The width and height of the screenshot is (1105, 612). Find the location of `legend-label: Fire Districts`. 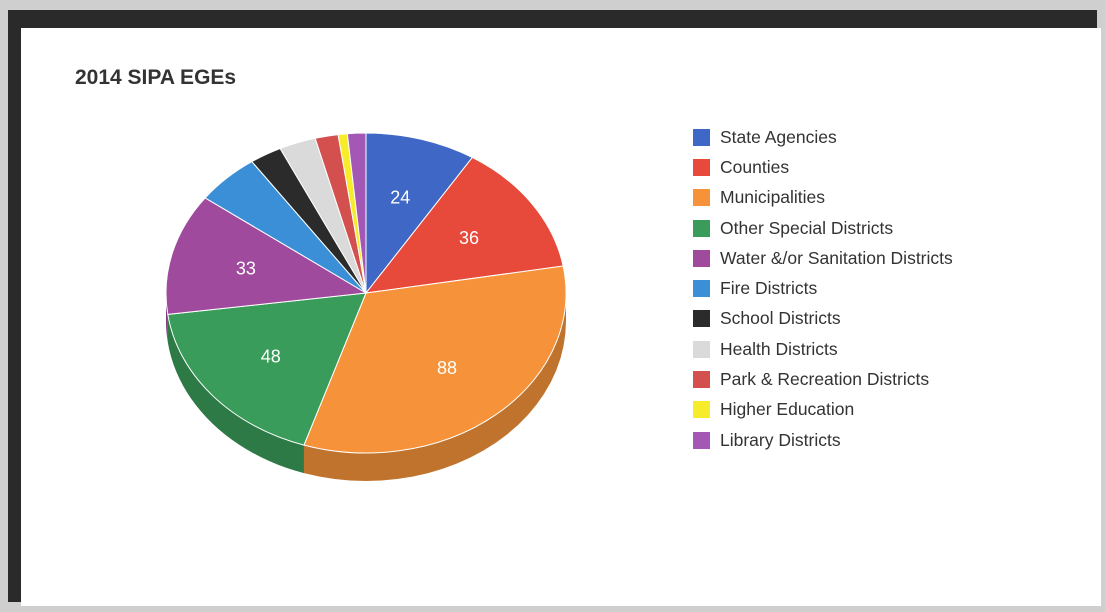

legend-label: Fire Districts is located at coordinates (769, 288).